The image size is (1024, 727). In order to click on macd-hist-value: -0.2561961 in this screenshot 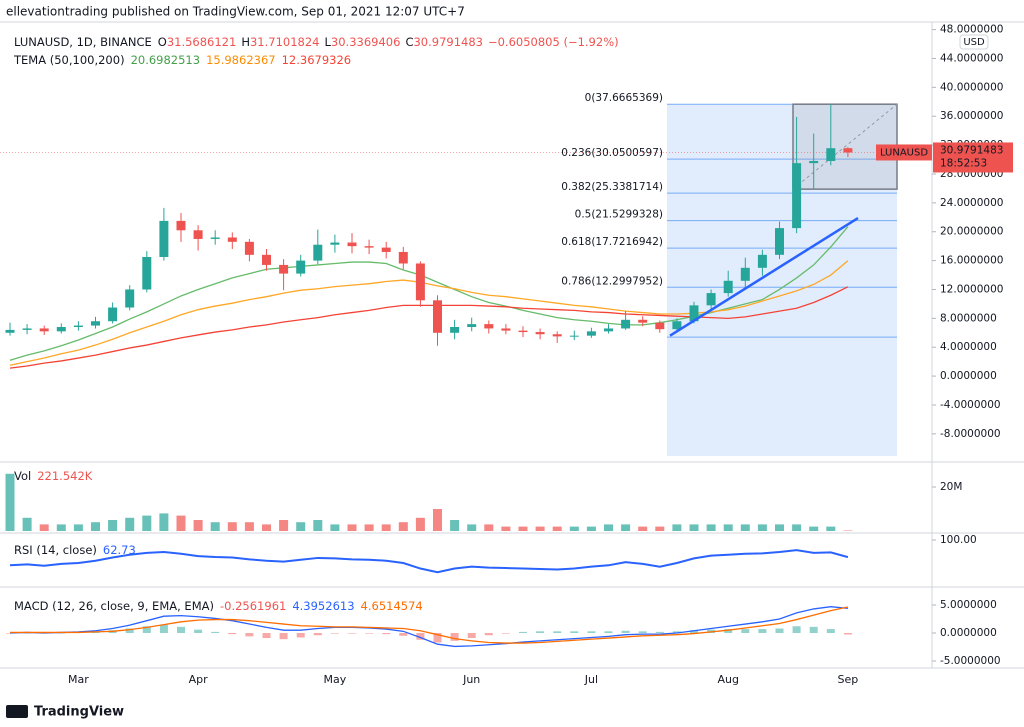, I will do `click(253, 606)`.